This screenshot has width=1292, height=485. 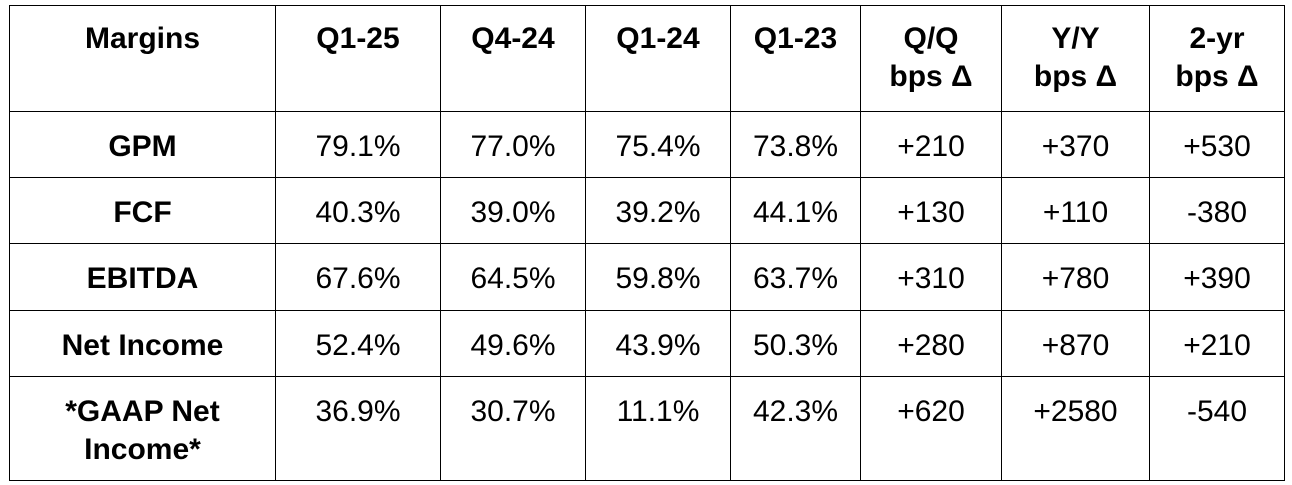 I want to click on table-cell: 73.8%, so click(x=795, y=144).